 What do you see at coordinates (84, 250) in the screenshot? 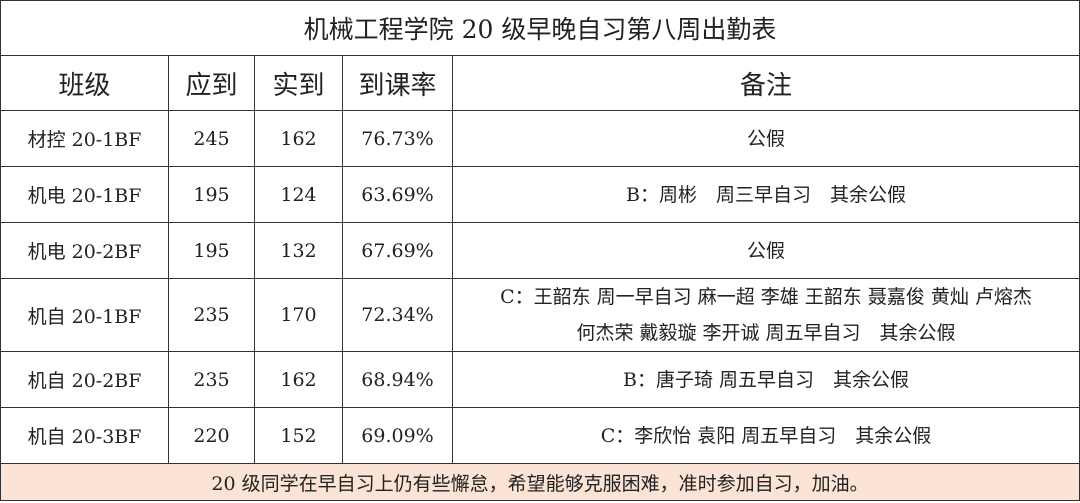
I see `class-cell: 机电 20-2BF` at bounding box center [84, 250].